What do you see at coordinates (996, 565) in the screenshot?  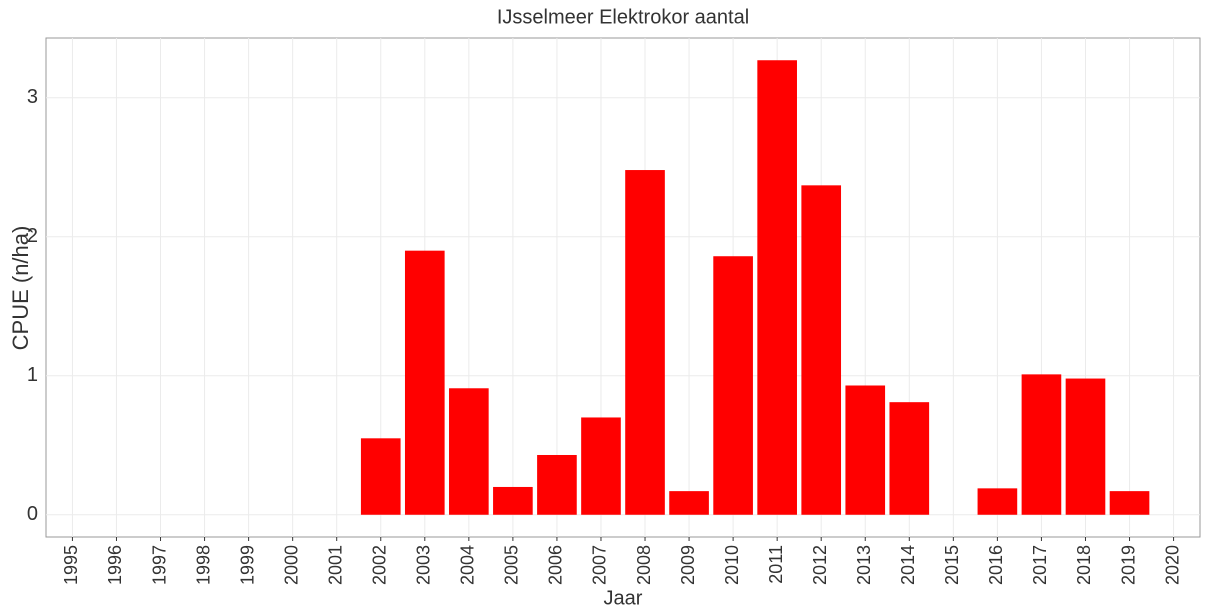 I see `x-tick-label: 2016` at bounding box center [996, 565].